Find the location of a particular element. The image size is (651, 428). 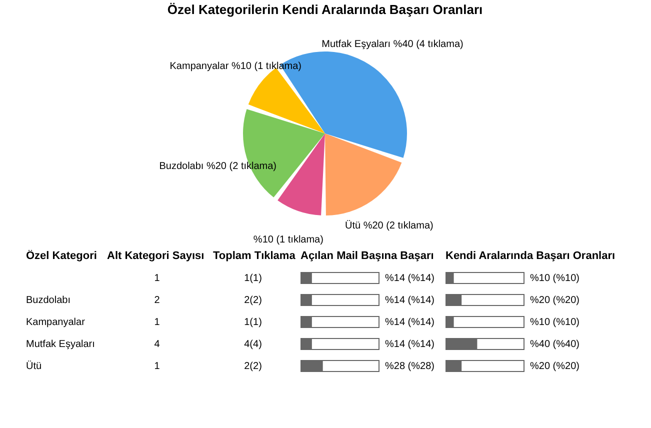

category-label: Alt Kategori Sayısı is located at coordinates (155, 256).